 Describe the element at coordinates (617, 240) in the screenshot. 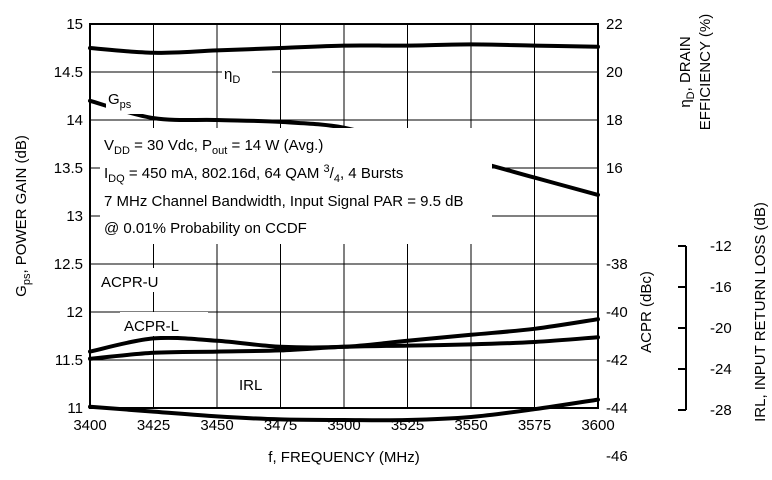

I see `right-tick-labels: 22 20 18 16 -38 -40 -42 -44 -46` at that location.